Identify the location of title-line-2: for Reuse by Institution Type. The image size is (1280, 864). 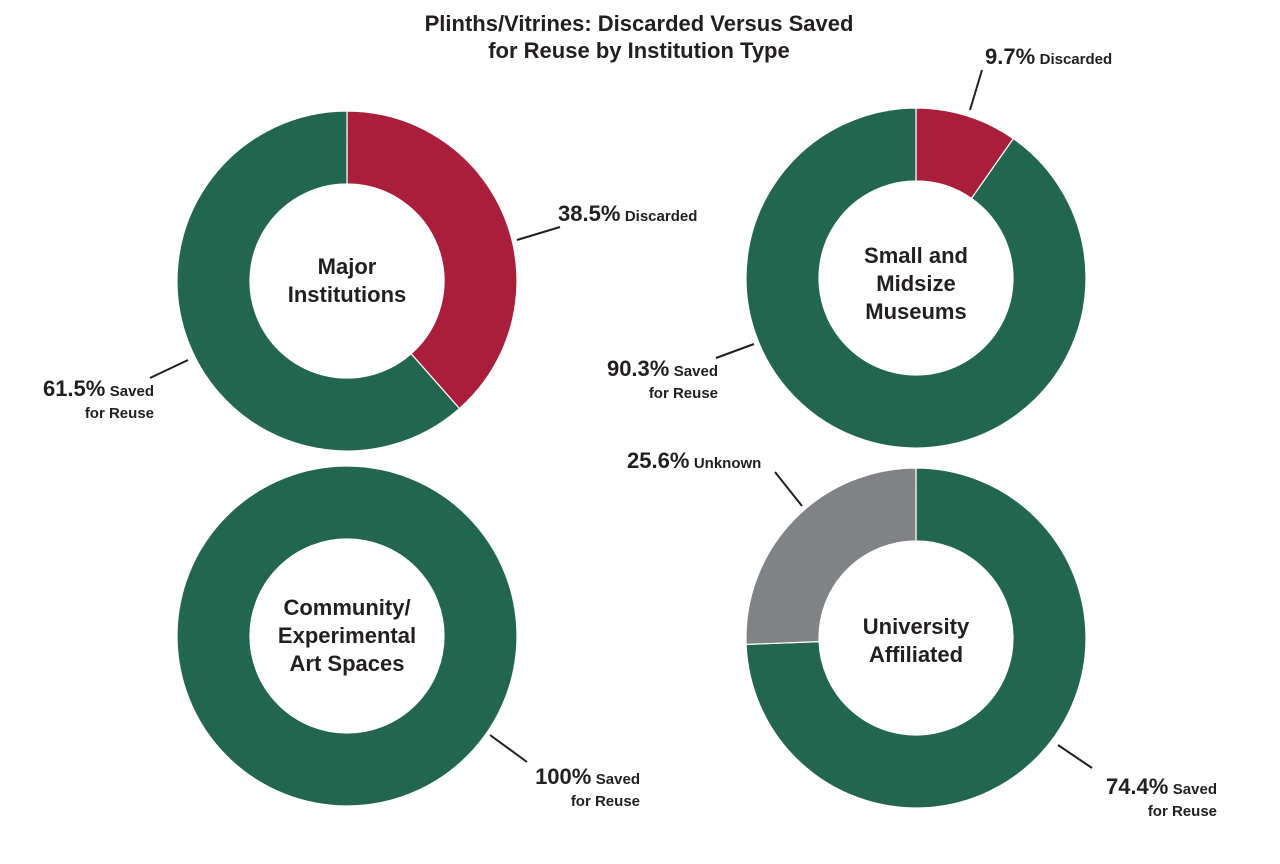
(639, 50).